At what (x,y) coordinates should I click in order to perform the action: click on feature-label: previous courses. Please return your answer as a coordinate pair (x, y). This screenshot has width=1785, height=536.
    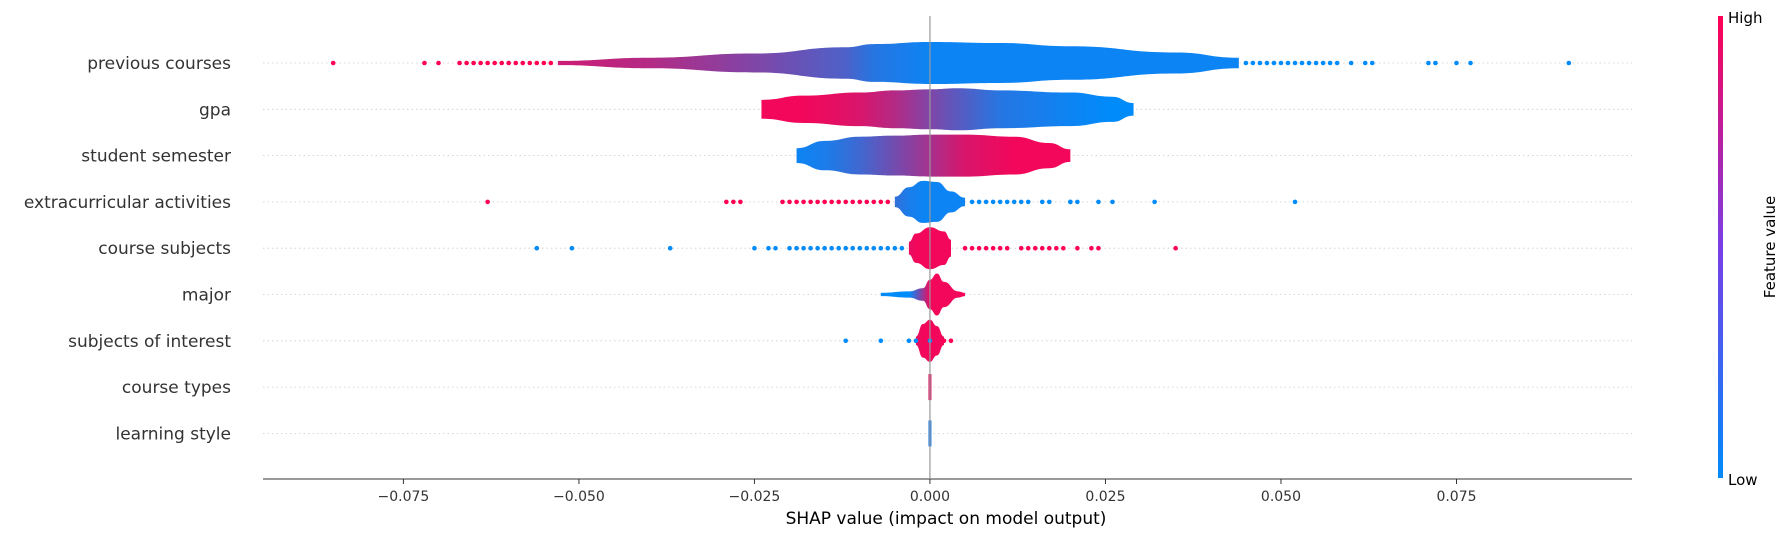
    Looking at the image, I should click on (159, 64).